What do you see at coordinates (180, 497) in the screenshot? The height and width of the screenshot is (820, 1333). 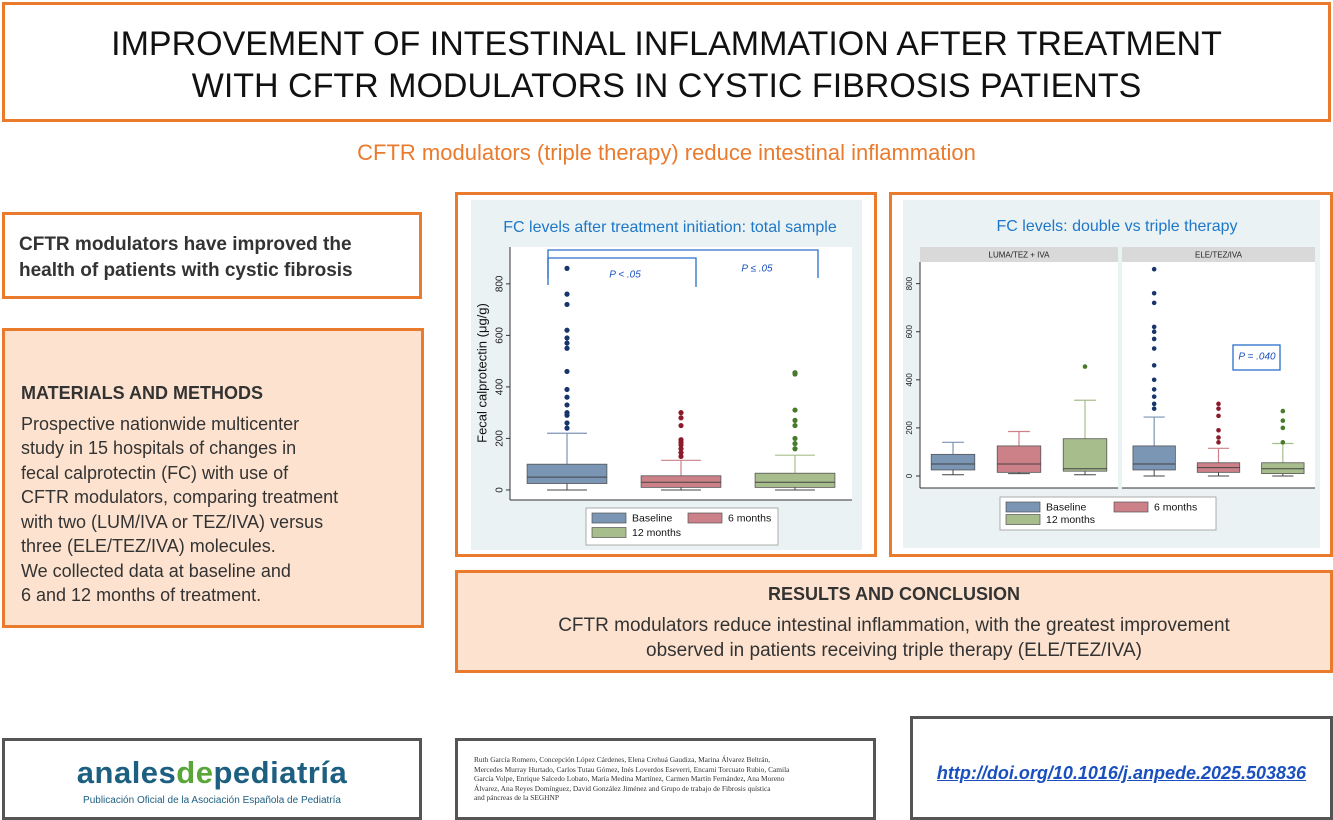 I see `methods-line: CFTR modulators, comparing treatment` at bounding box center [180, 497].